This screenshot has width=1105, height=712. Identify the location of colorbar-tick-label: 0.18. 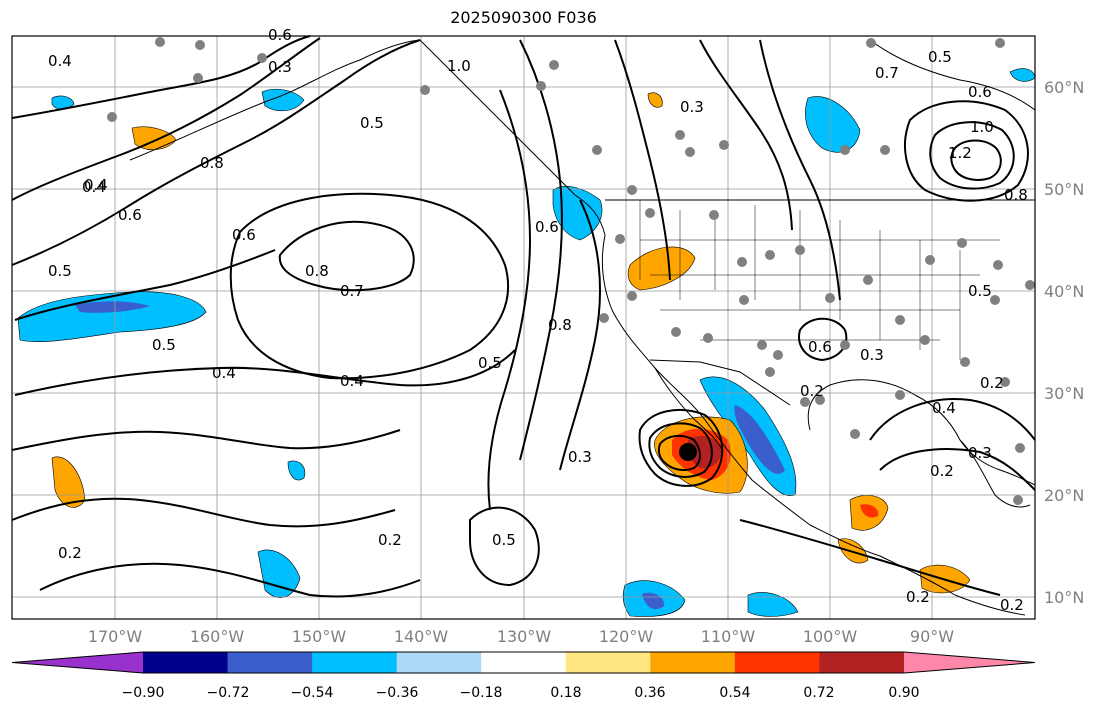
(565, 693).